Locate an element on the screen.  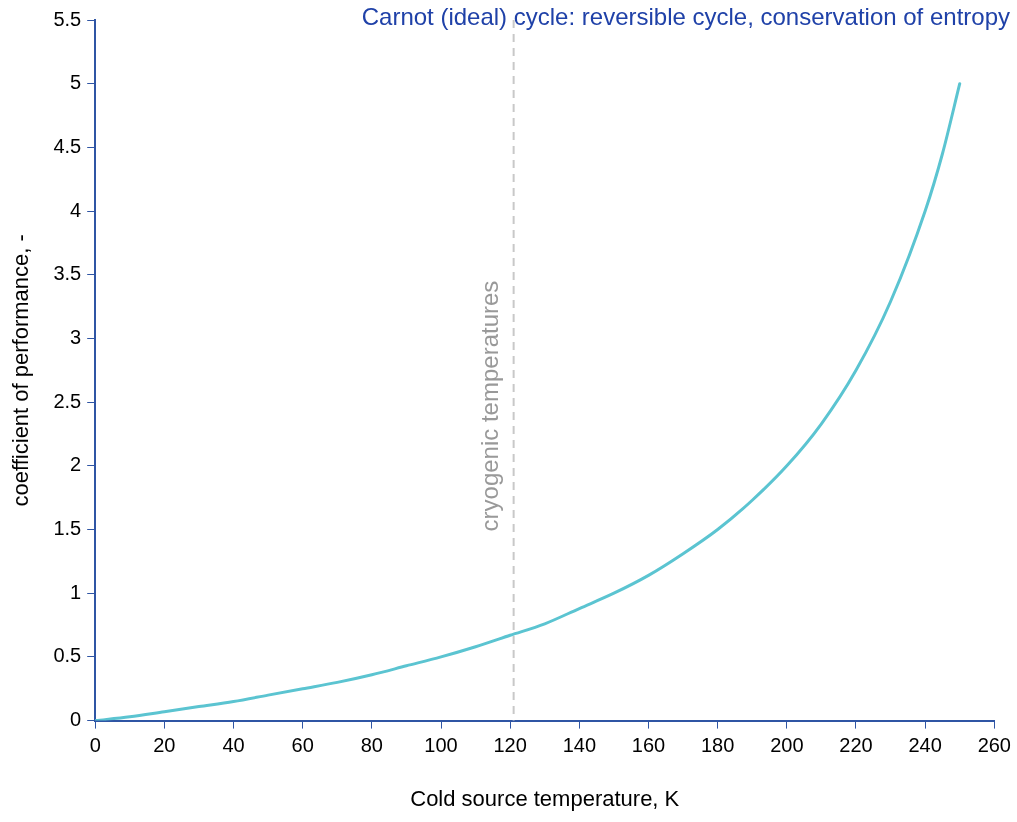
x-tick-label: 60 is located at coordinates (302, 745).